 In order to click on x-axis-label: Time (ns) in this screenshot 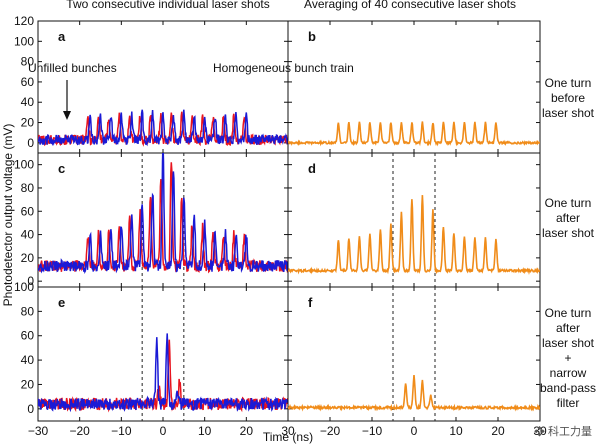, I will do `click(288, 437)`.